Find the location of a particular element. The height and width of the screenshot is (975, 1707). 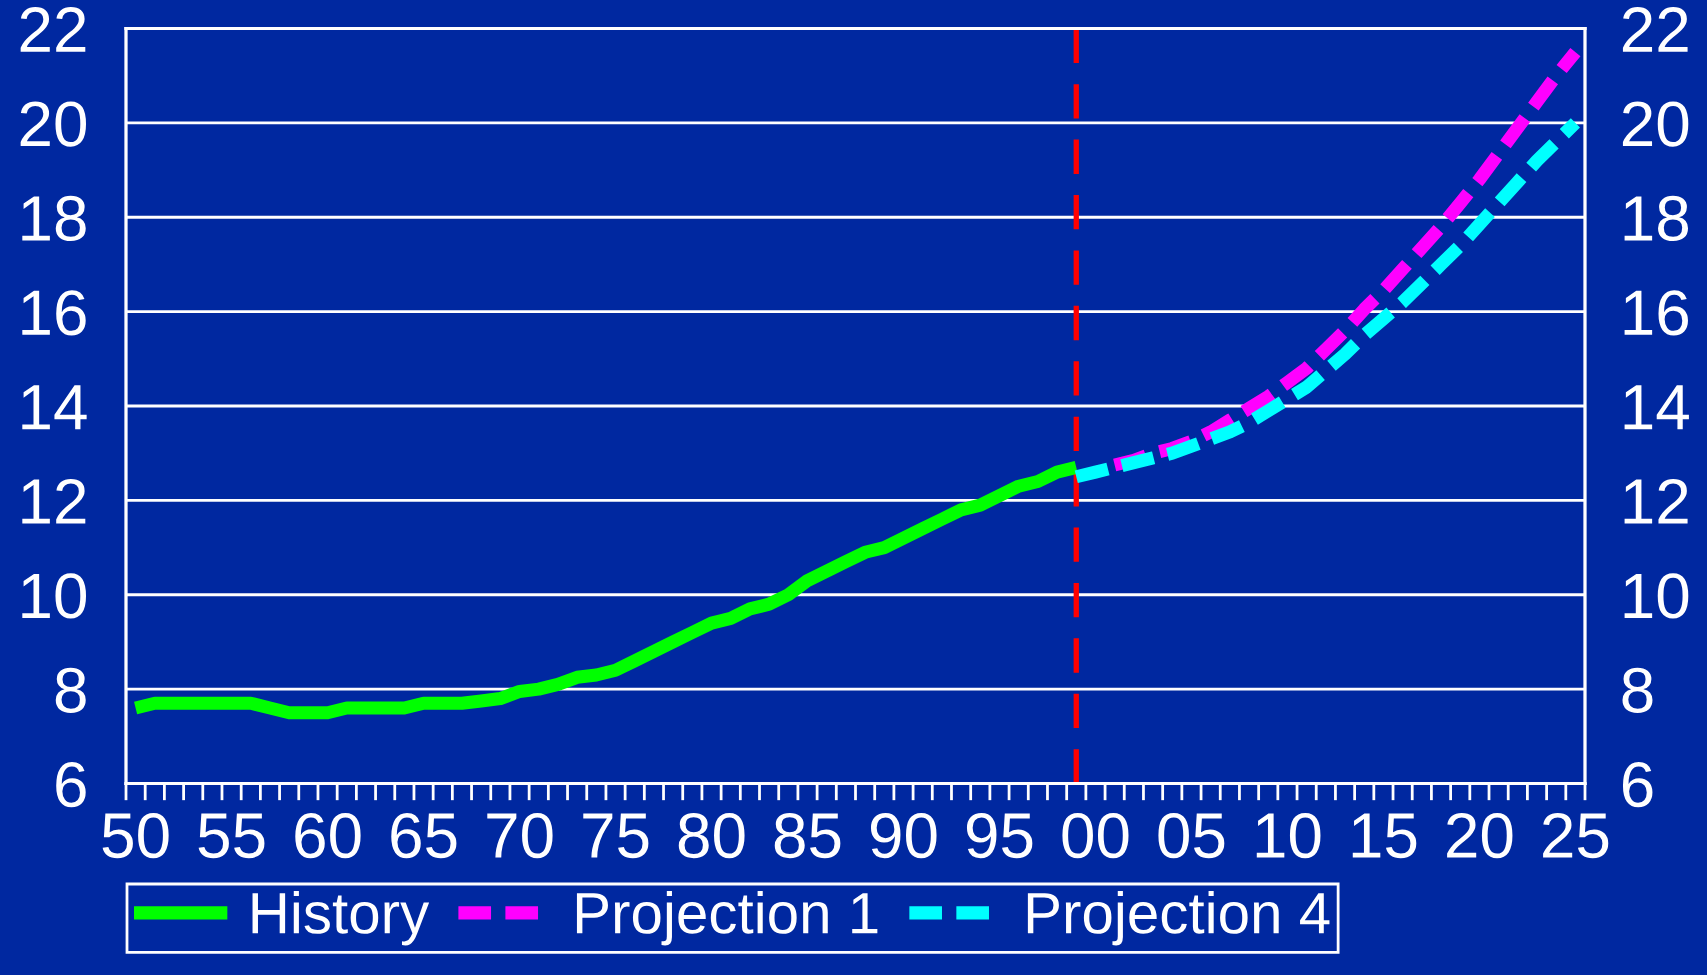

y2-tick-label: 12 is located at coordinates (1656, 501).